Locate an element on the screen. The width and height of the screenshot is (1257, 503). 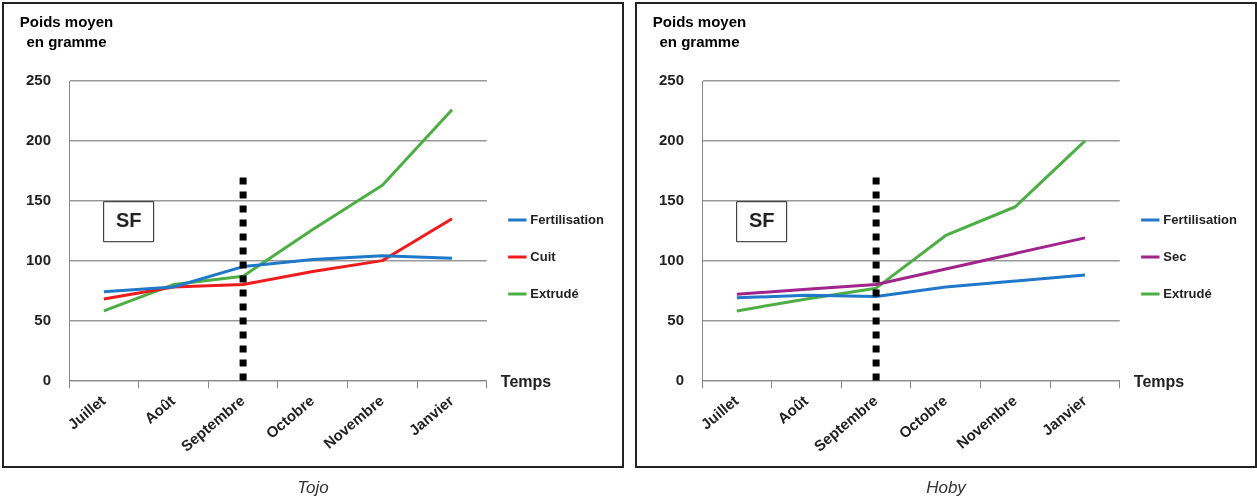
text: Tojo is located at coordinates (313, 488).